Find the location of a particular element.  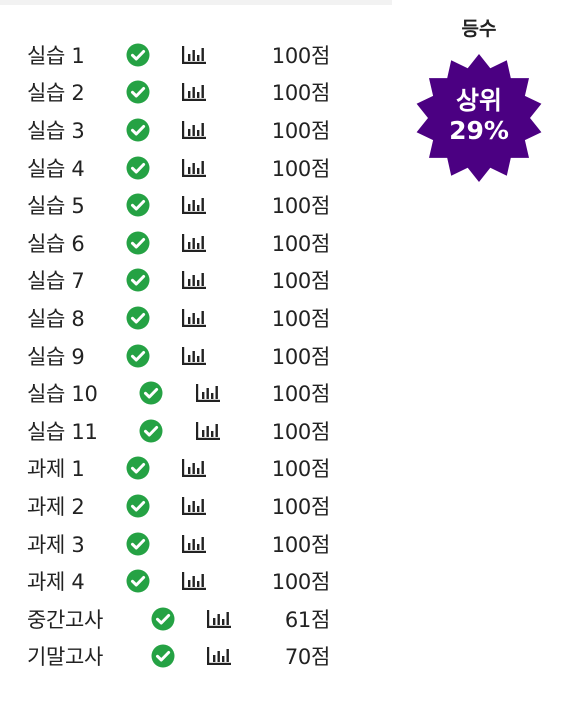

row-label: 실습 11 is located at coordinates (62, 431).